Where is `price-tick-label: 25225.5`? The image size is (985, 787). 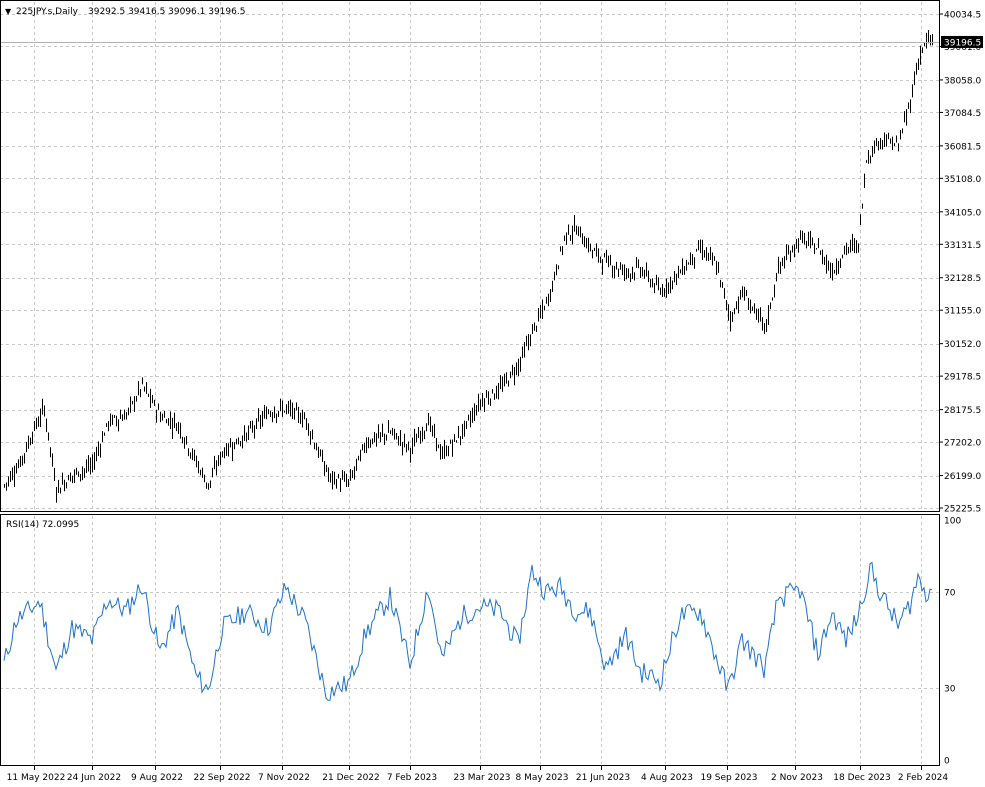 price-tick-label: 25225.5 is located at coordinates (962, 510).